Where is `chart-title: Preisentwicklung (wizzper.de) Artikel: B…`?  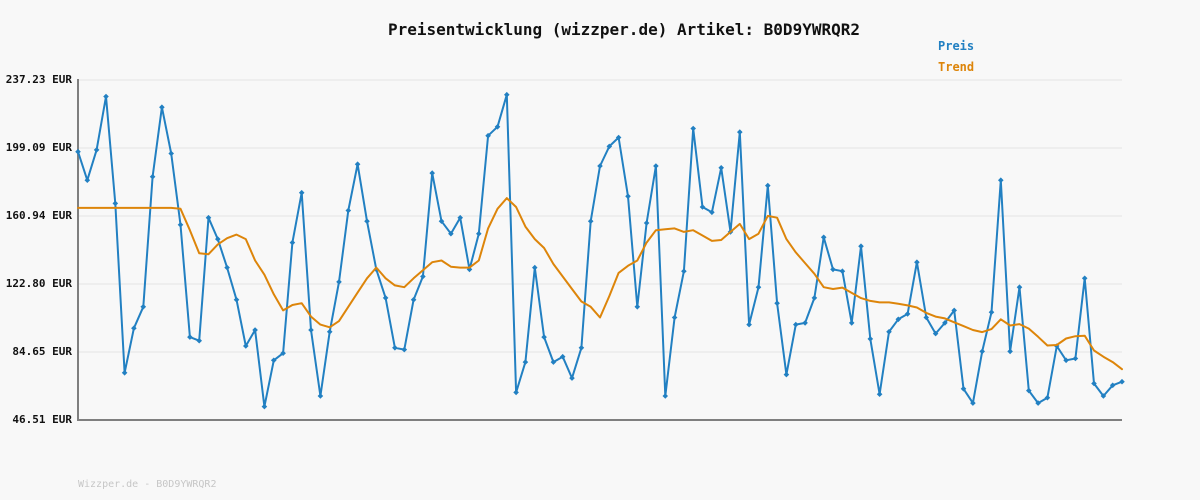
chart-title: Preisentwicklung (wizzper.de) Artikel: B… is located at coordinates (623, 29).